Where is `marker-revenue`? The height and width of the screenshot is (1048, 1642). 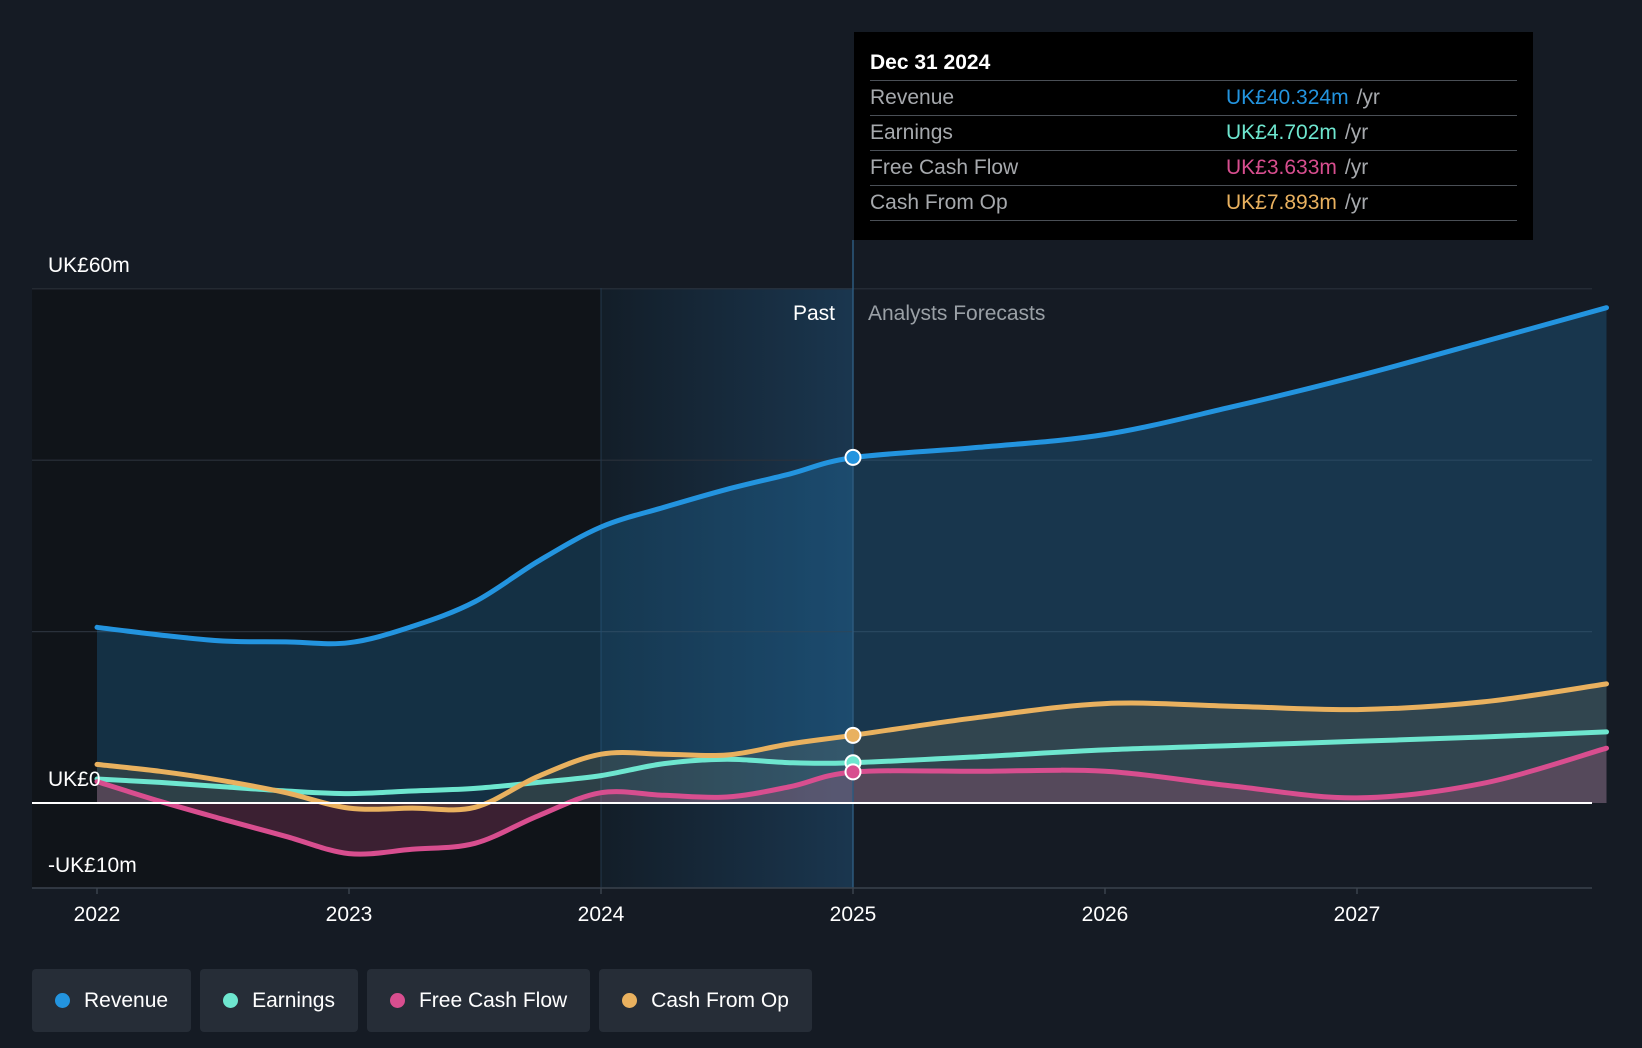 marker-revenue is located at coordinates (853, 457).